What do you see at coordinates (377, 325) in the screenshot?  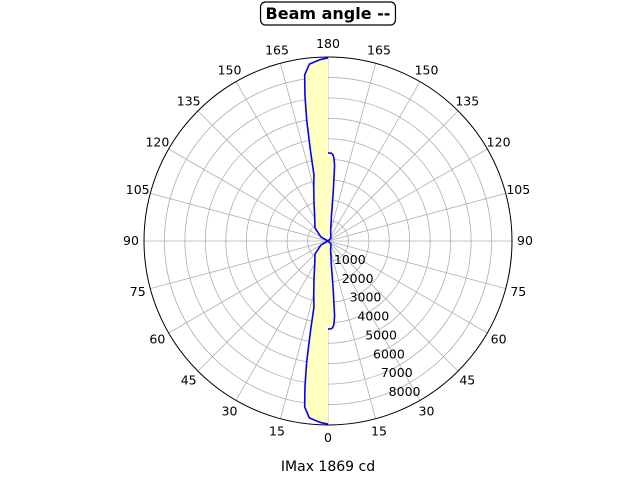 I see `radial-tick-labels: 1000 2000 3000 4000 5000 6000 7000 8000` at bounding box center [377, 325].